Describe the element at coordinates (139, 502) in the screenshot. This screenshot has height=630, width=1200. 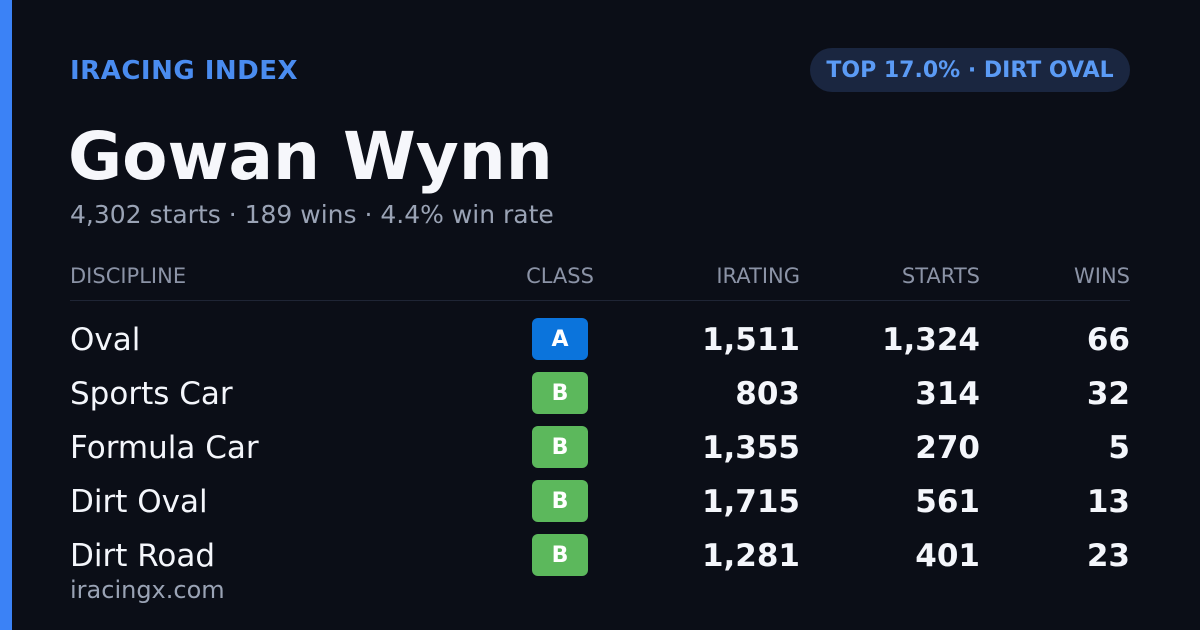
I see `discipline: Dirt Oval` at that location.